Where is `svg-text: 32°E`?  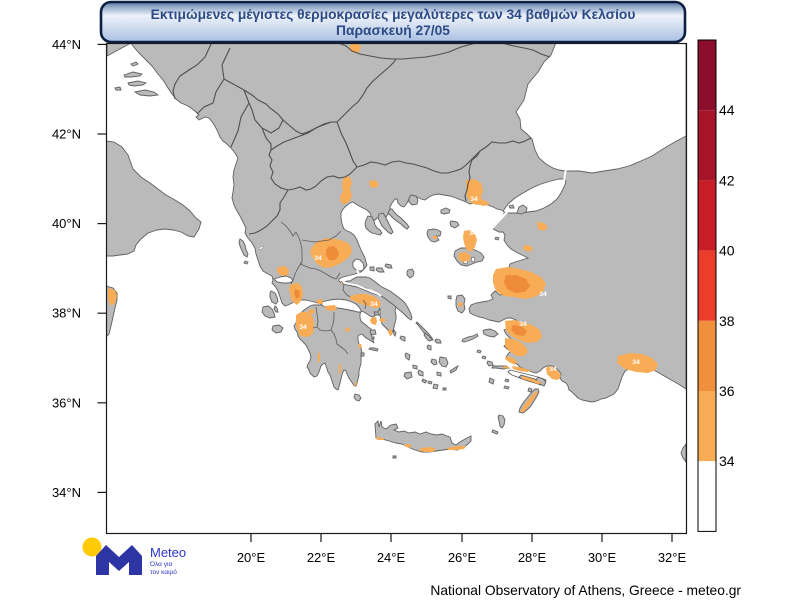
svg-text: 32°E is located at coordinates (672, 557).